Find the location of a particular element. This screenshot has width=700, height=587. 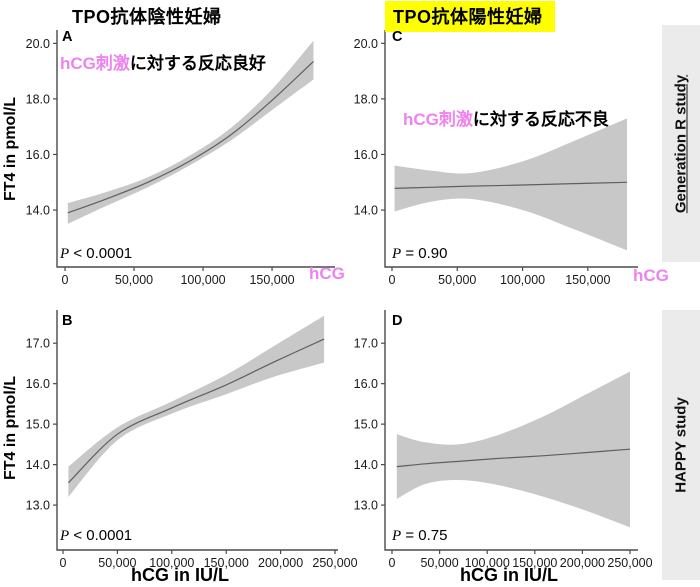

panel-c-axes is located at coordinates (511, 149).